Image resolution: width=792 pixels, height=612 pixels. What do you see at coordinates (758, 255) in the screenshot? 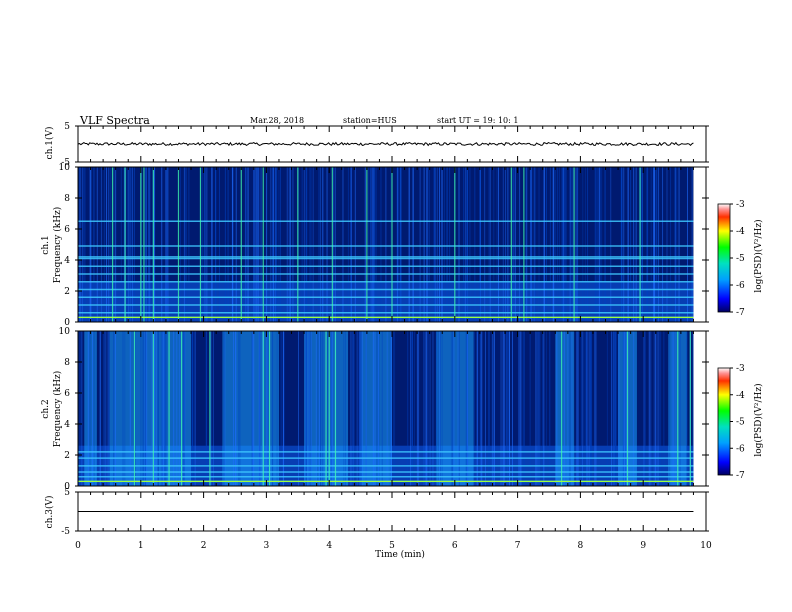
I see `ch1-colorbar-label: log(PSD)(V²/Hz)` at bounding box center [758, 255].